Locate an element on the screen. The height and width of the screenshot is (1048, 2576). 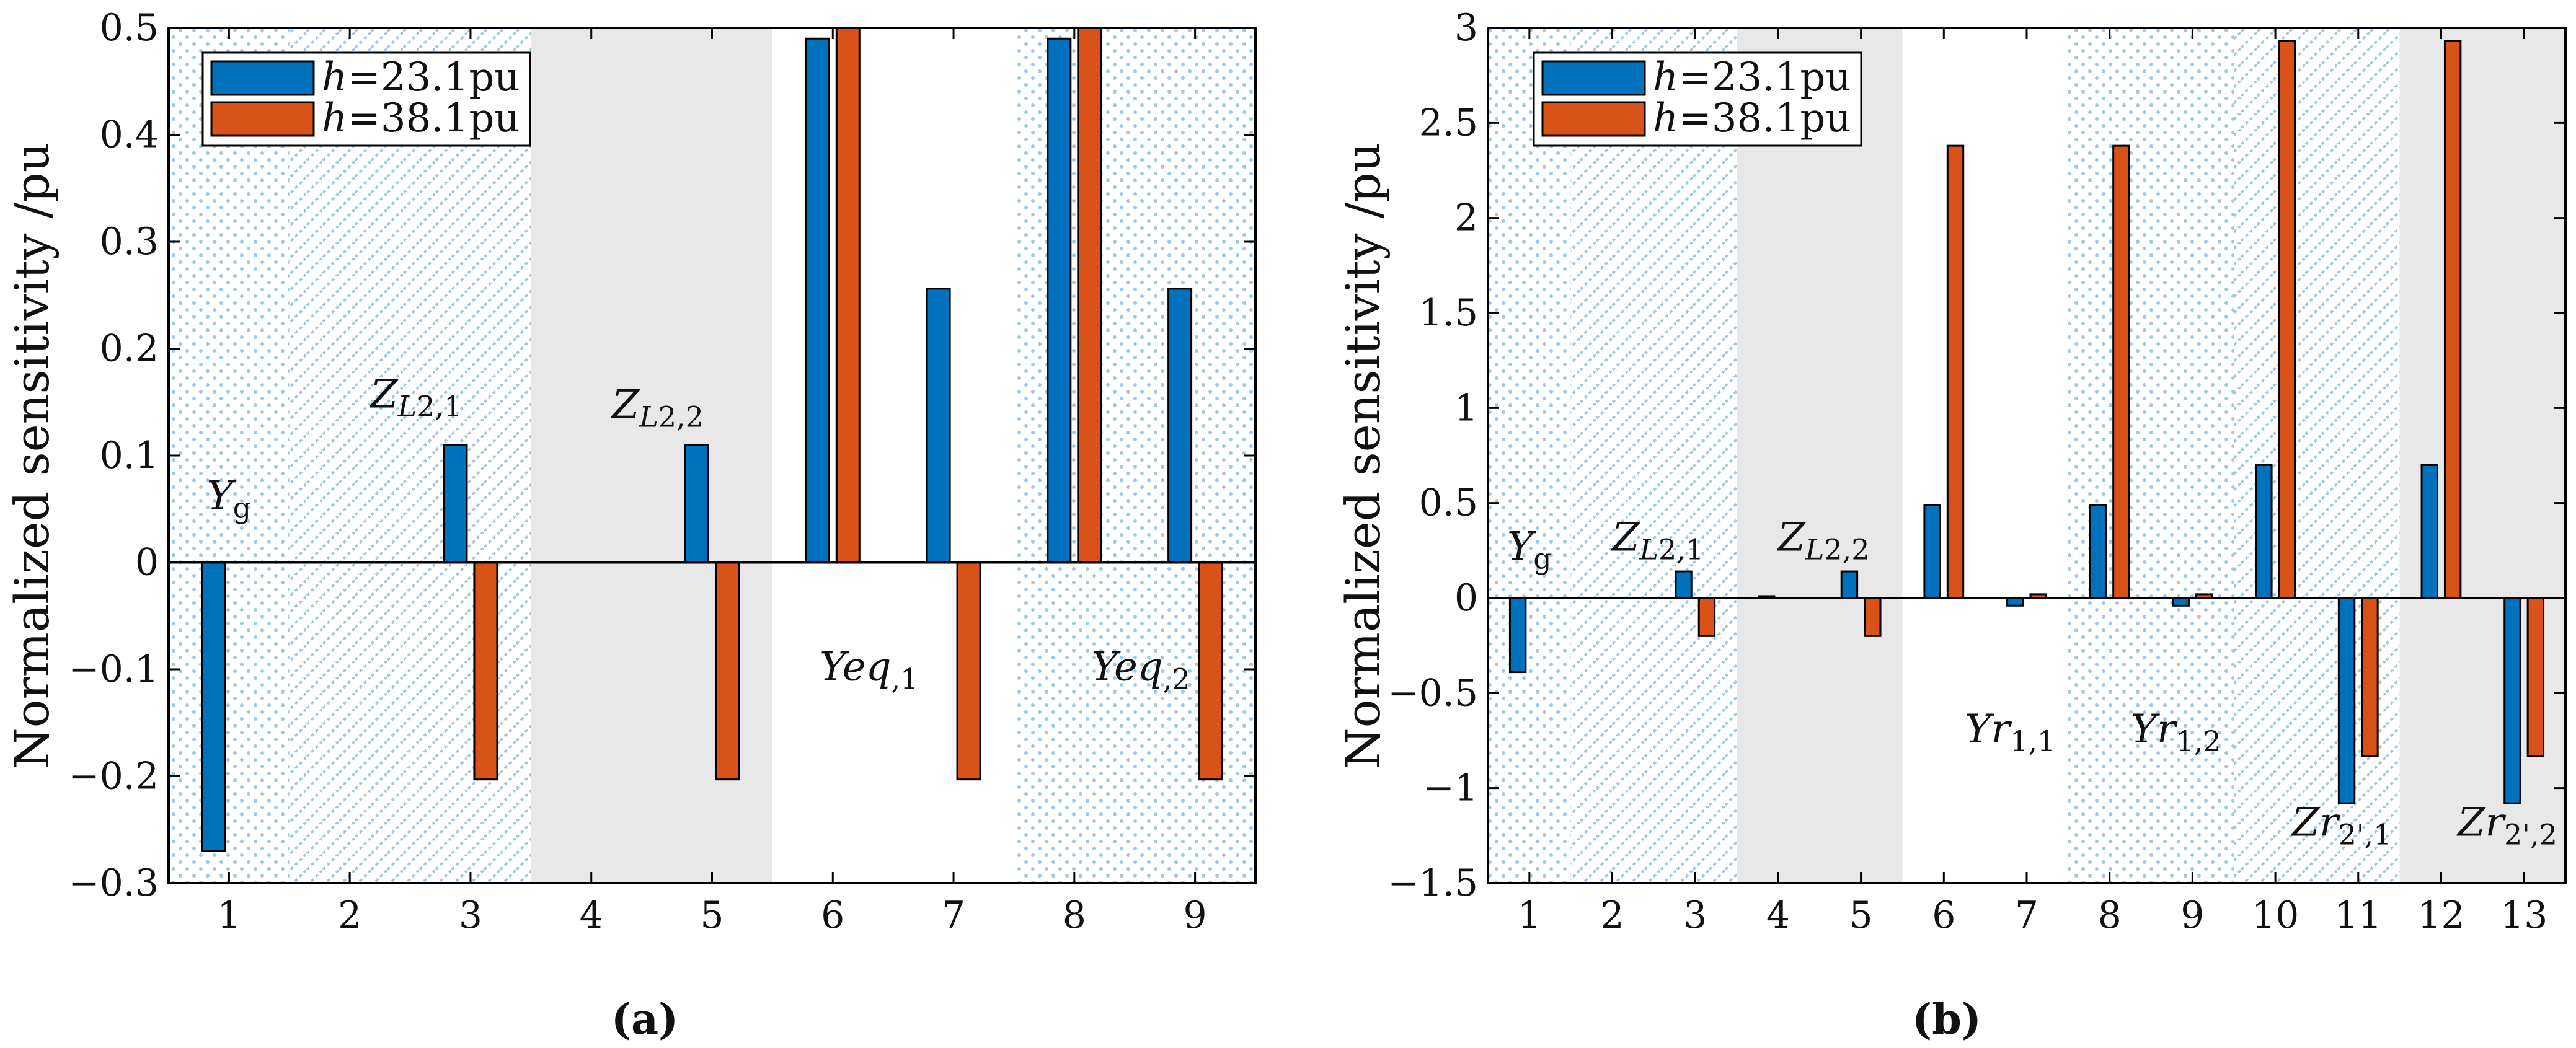
y-tick-label: −0.5 is located at coordinates (1433, 693).